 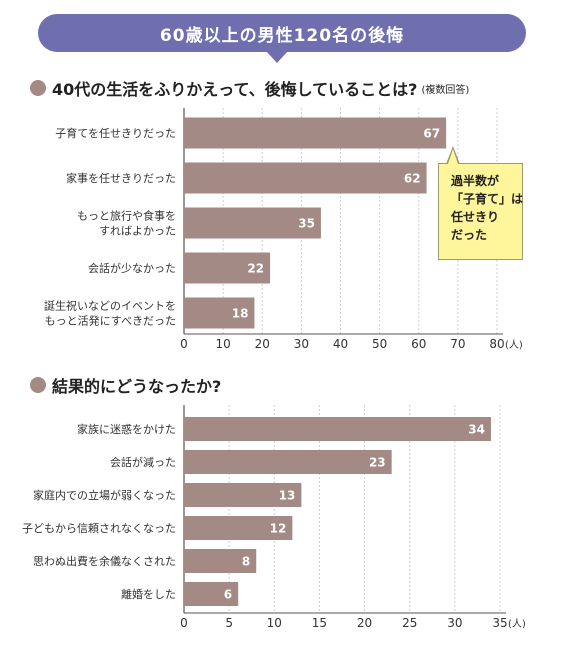 What do you see at coordinates (409, 623) in the screenshot?
I see `x-tick-label: 25` at bounding box center [409, 623].